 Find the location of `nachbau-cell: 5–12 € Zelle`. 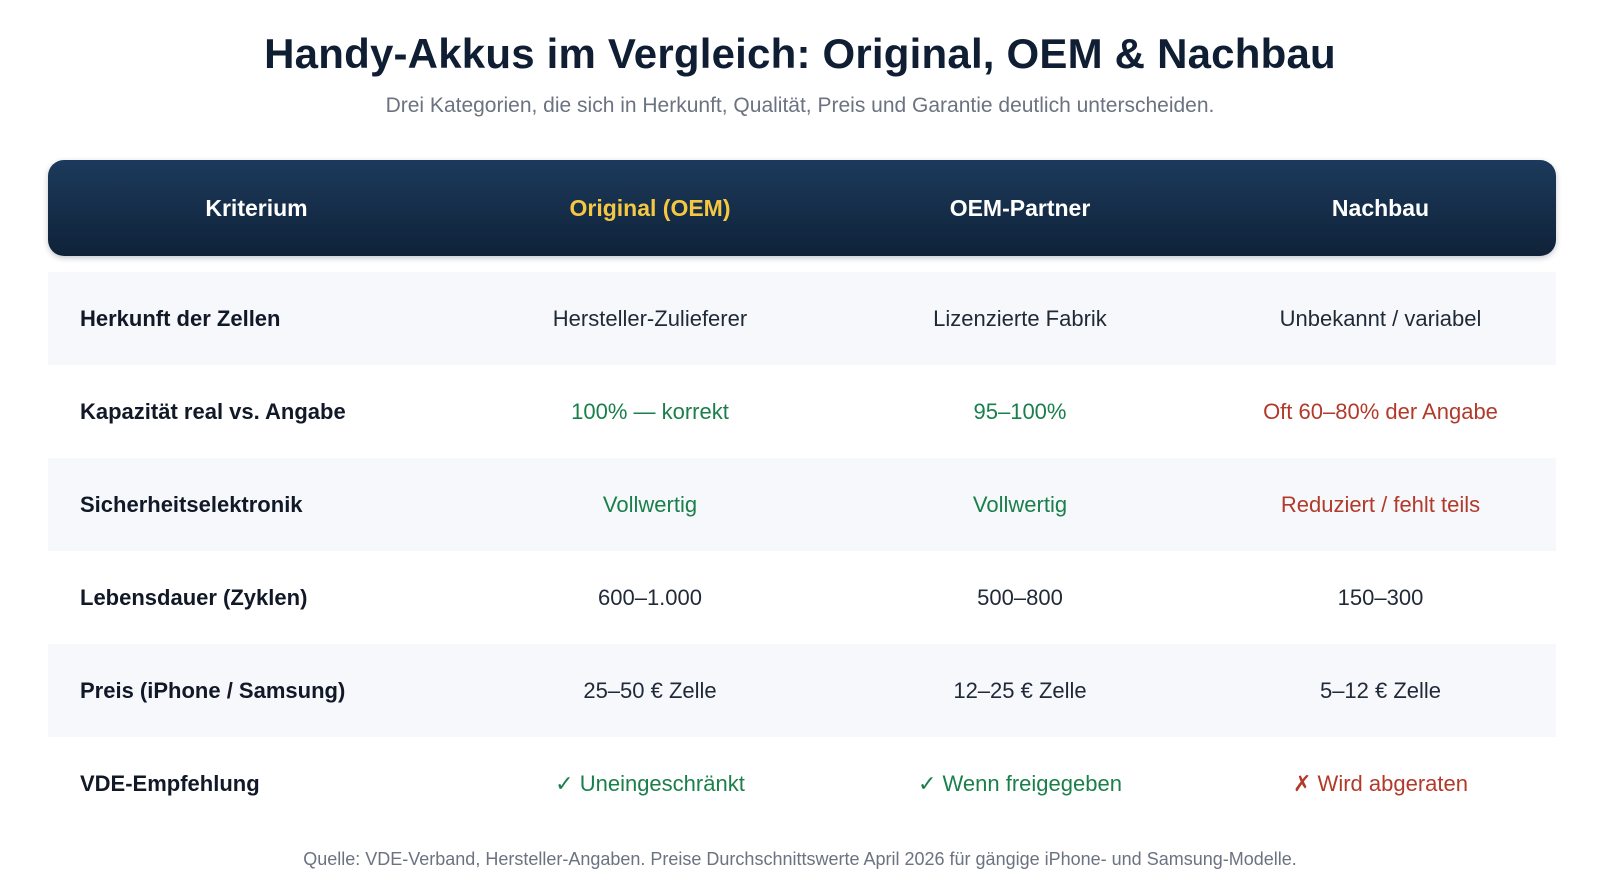

nachbau-cell: 5–12 € Zelle is located at coordinates (1380, 690).